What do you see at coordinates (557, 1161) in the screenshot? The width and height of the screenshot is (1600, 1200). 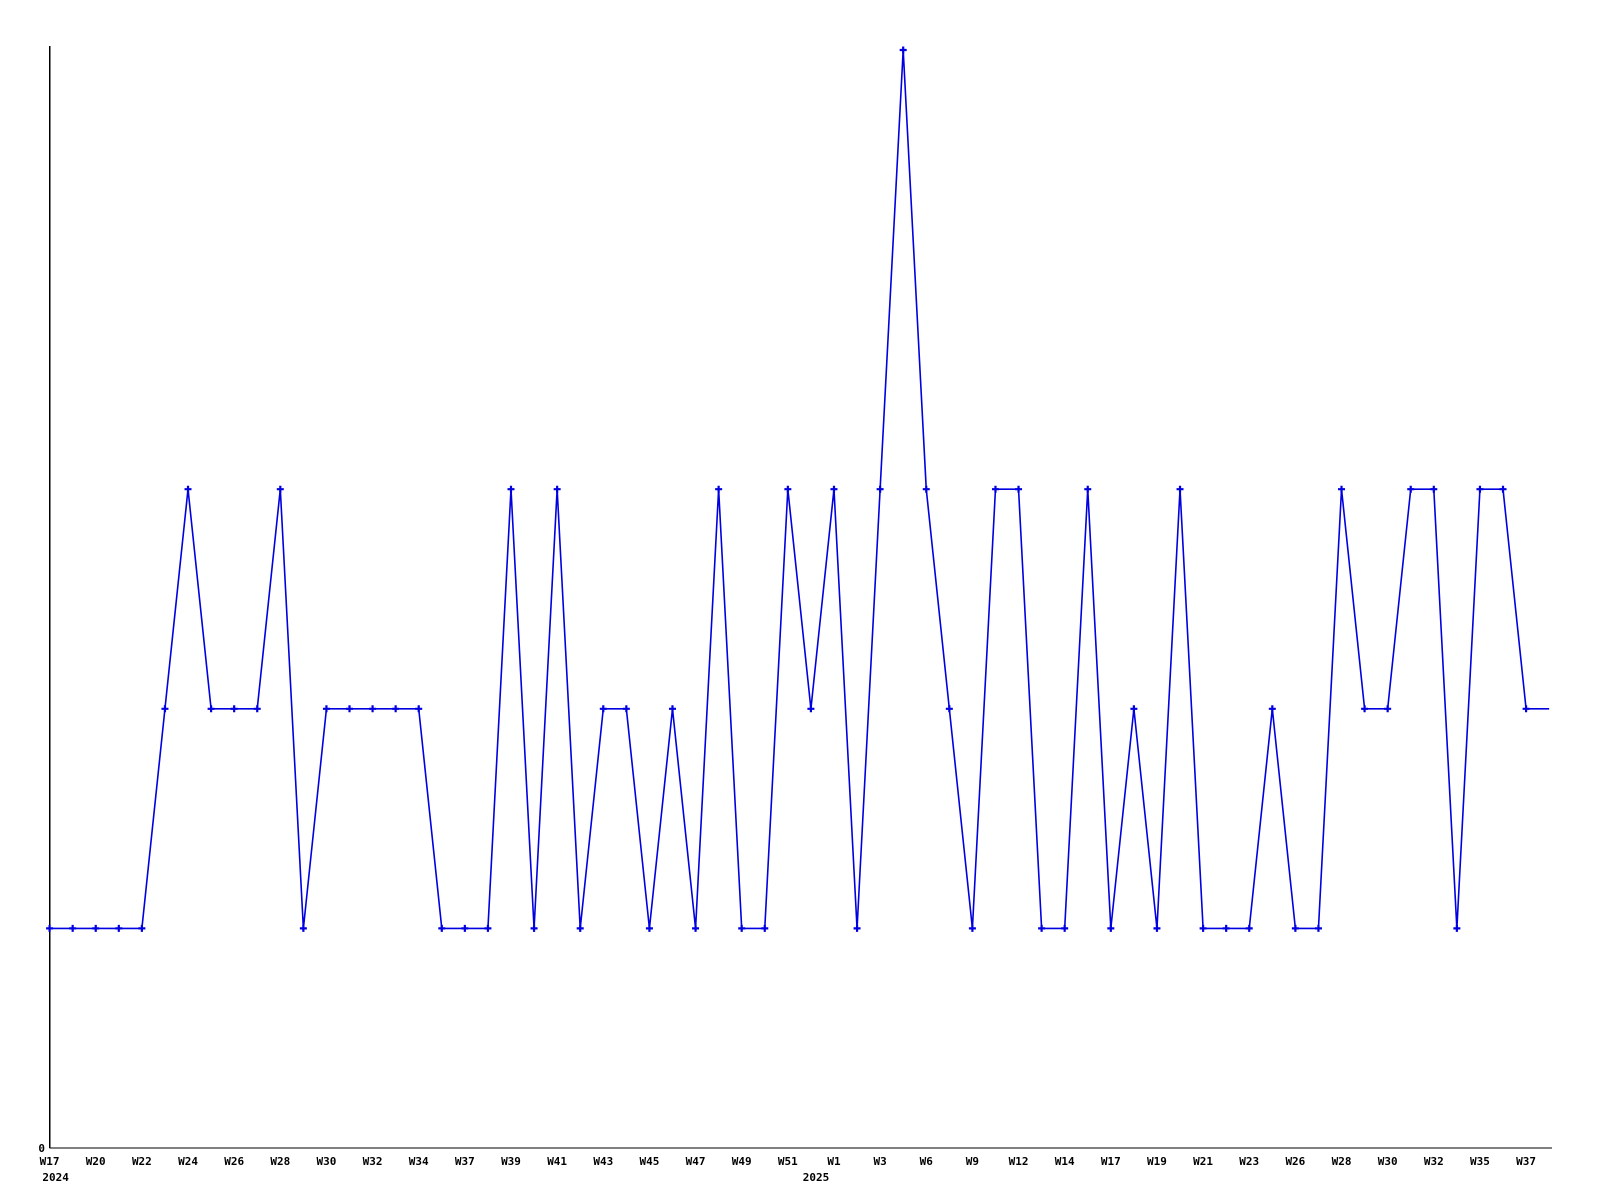 I see `x-tick-label: W41` at bounding box center [557, 1161].